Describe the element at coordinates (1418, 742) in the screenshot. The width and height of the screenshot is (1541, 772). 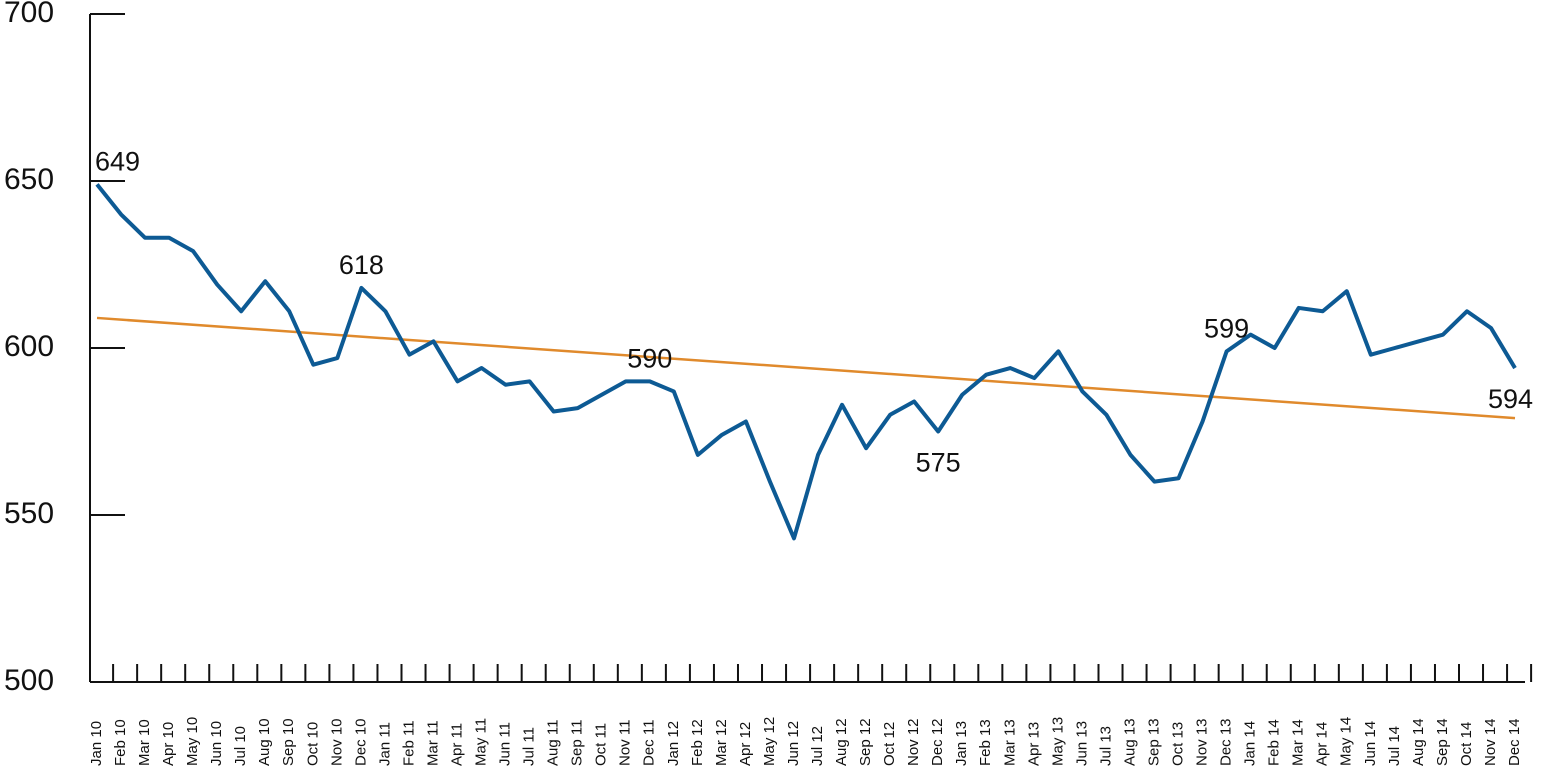
I see `x-tick-label: Aug 14` at that location.